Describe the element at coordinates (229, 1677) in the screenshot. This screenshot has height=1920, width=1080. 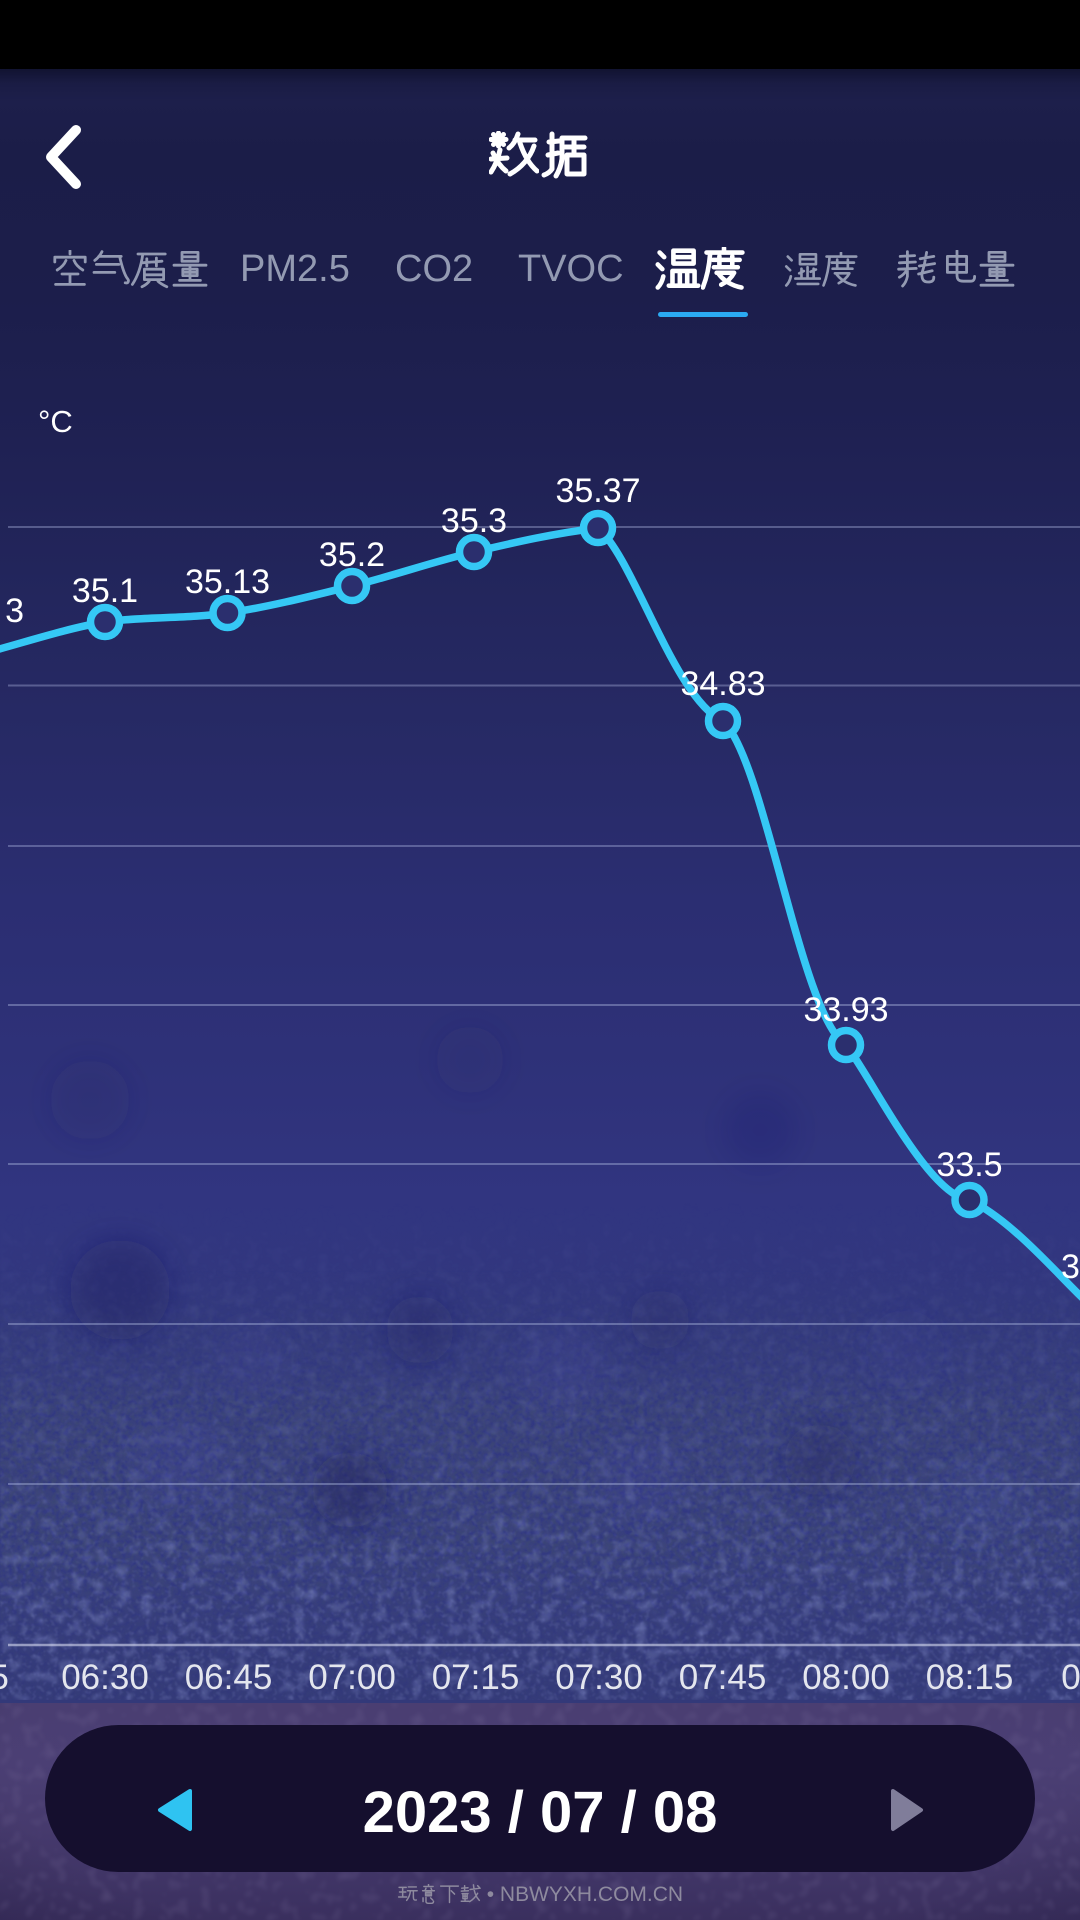
I see `svg-text: 06:45` at that location.